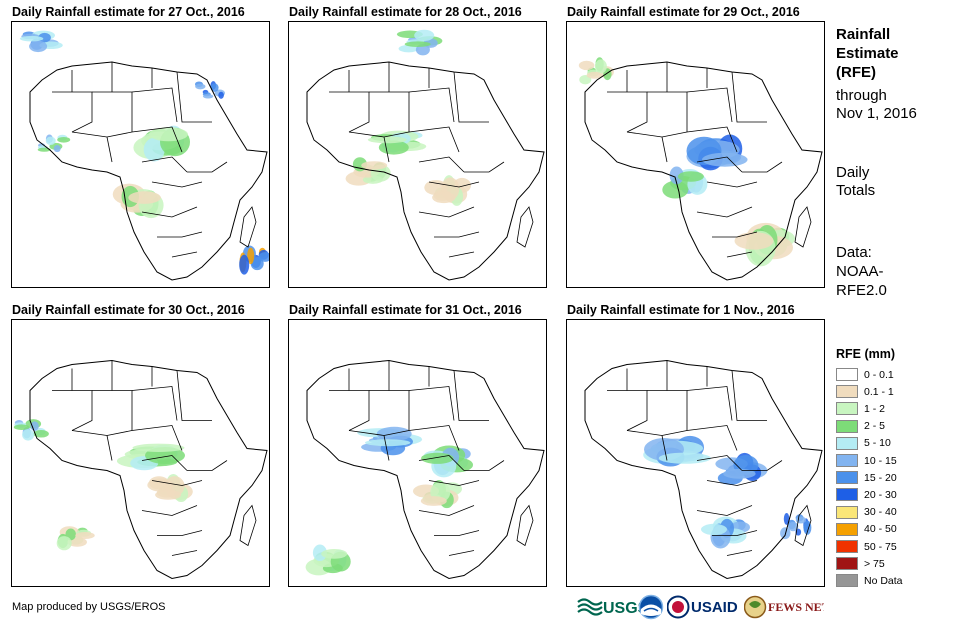 This screenshot has height=626, width=967. I want to click on legend-item: 0.1 - 1, so click(865, 391).